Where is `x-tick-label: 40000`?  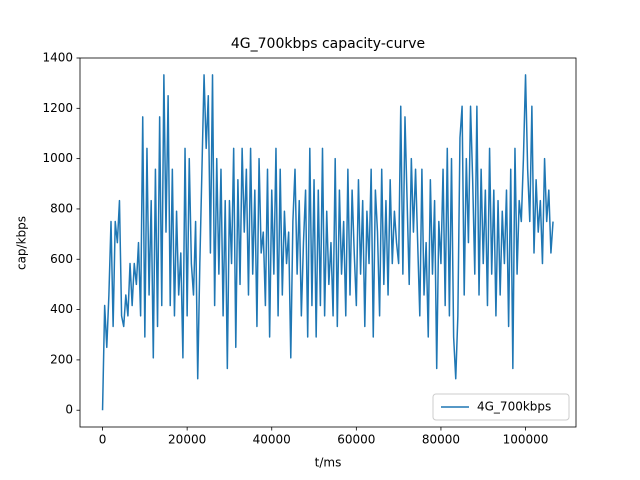
x-tick-label: 40000 is located at coordinates (272, 440).